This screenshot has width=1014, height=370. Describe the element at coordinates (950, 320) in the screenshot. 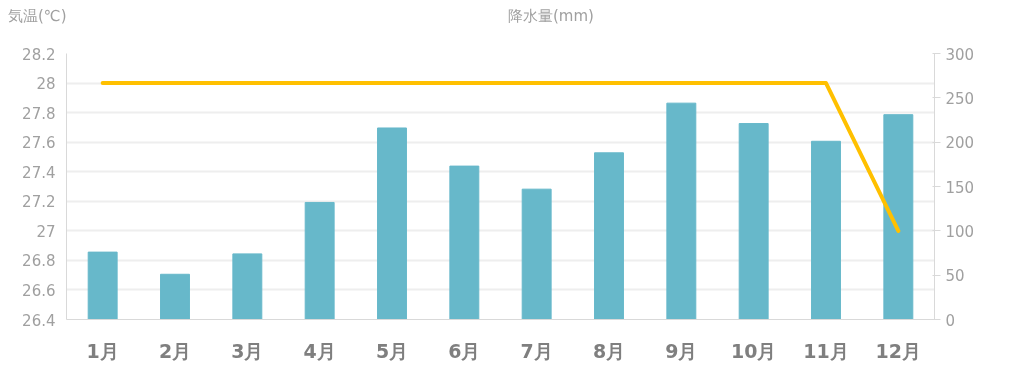

I see `y2-tick-label: 0` at that location.